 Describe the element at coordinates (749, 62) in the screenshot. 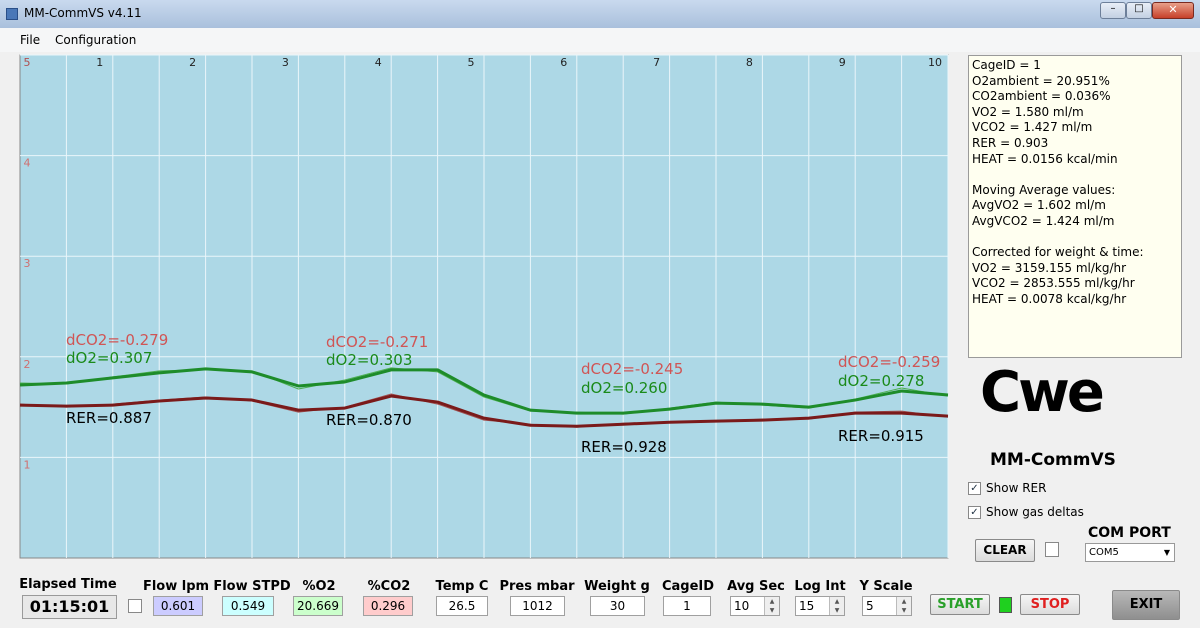

I see `x-tick-label: 8` at that location.